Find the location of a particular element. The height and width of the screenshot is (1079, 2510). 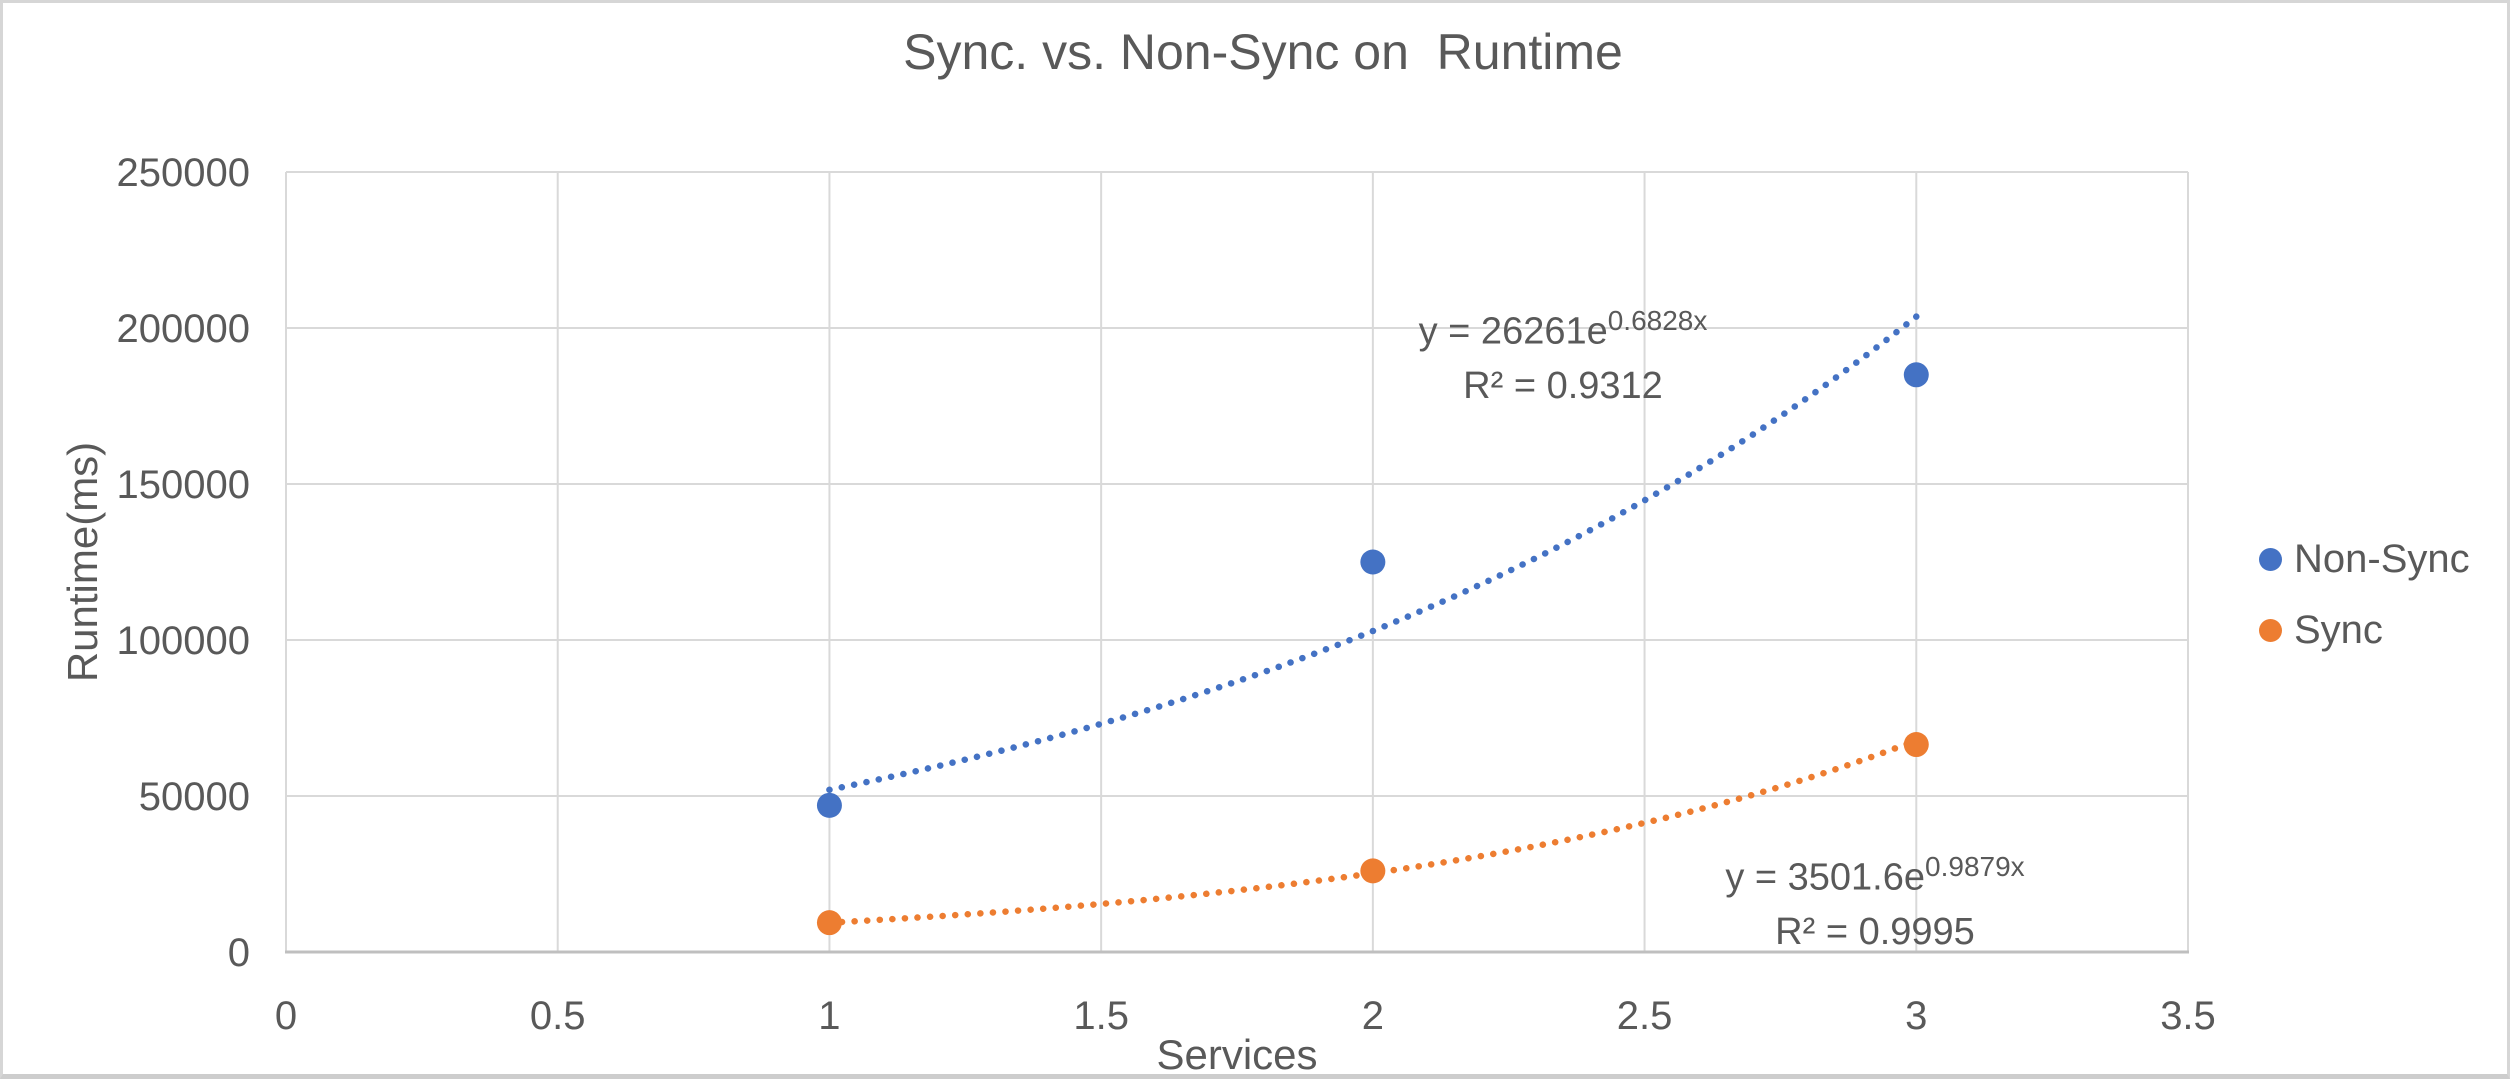

x-tick-label: 2.5 is located at coordinates (1645, 1016).